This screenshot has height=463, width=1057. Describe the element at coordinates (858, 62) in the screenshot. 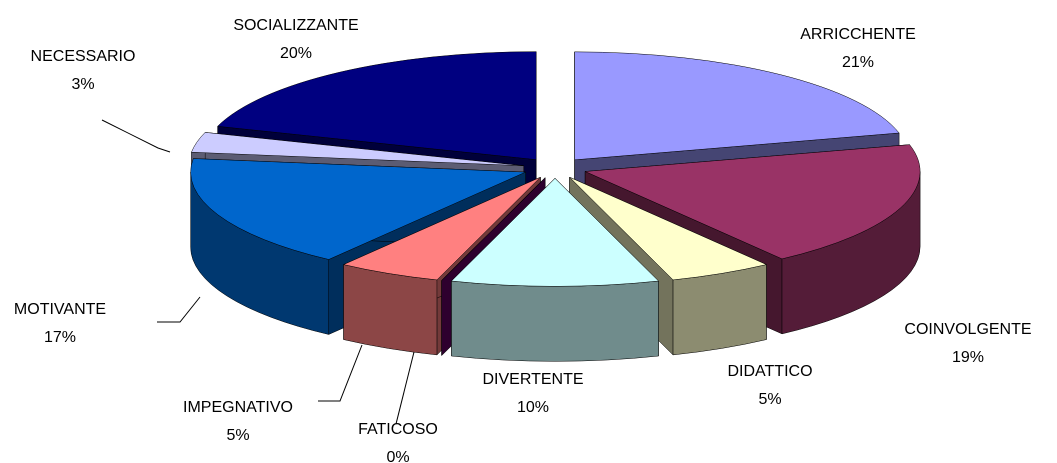

I see `slice-value-label: 21%` at that location.